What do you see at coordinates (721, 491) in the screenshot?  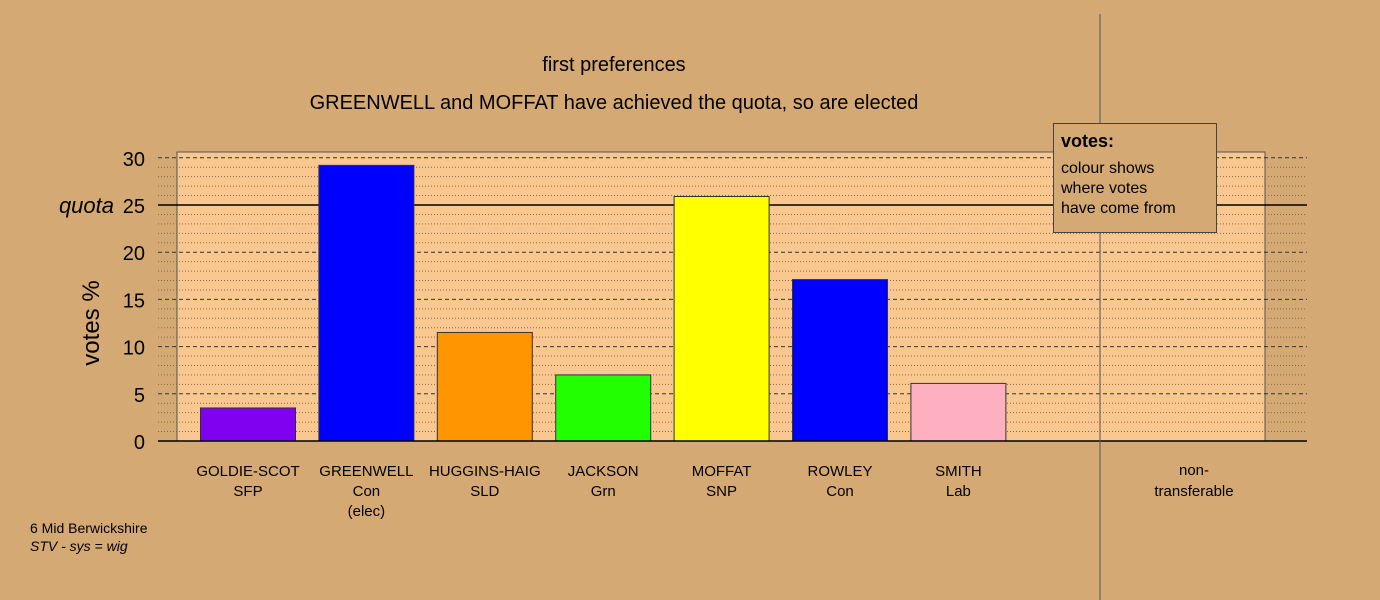 I see `x-tick-label-party: SNP` at bounding box center [721, 491].